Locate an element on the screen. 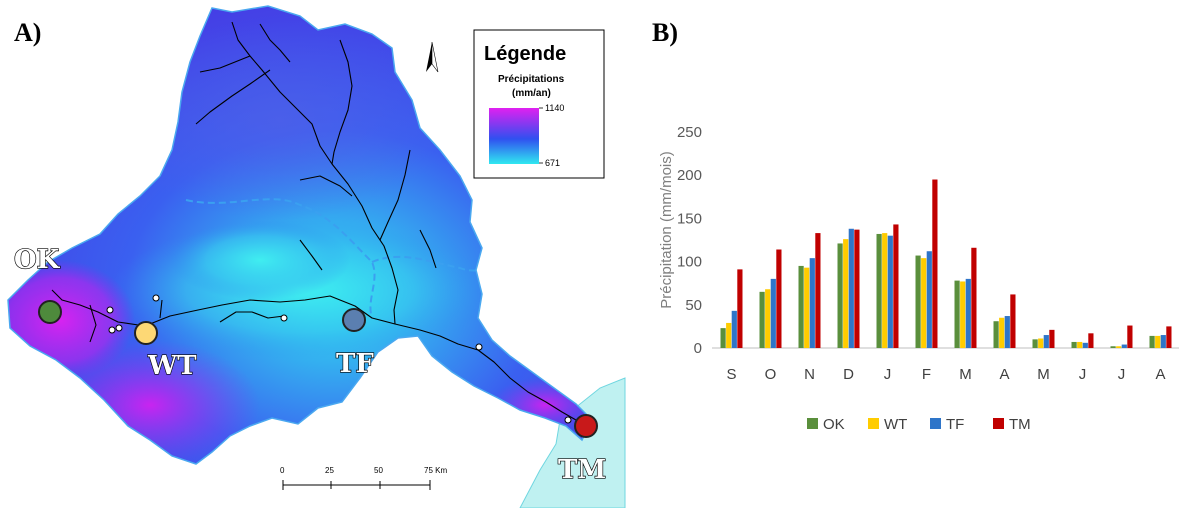 This screenshot has height=508, width=1179. sea-area is located at coordinates (572, 442).